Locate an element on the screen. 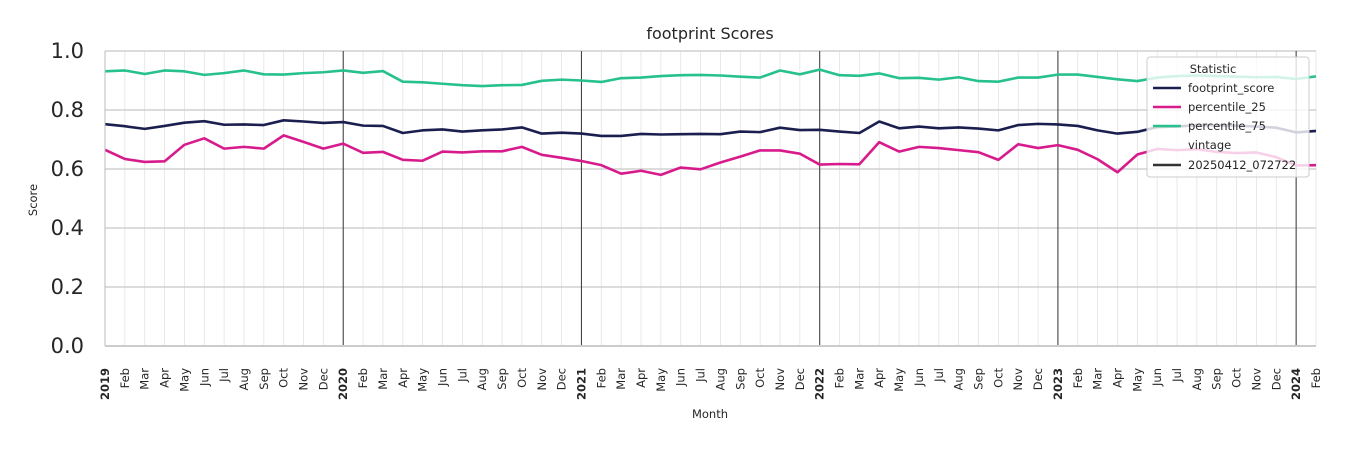 The width and height of the screenshot is (1350, 450). y-tick-label: 1.0 is located at coordinates (67, 51).